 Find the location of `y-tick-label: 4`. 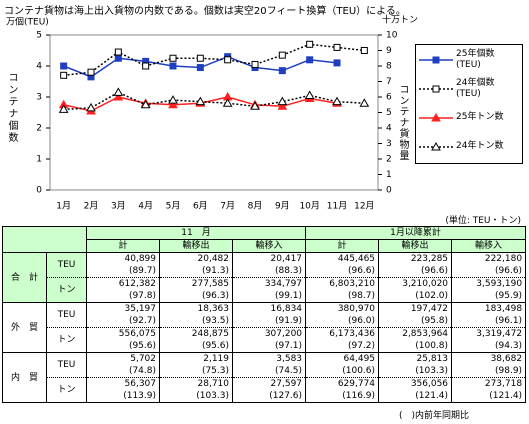

y-tick-label: 4 is located at coordinates (39, 67).